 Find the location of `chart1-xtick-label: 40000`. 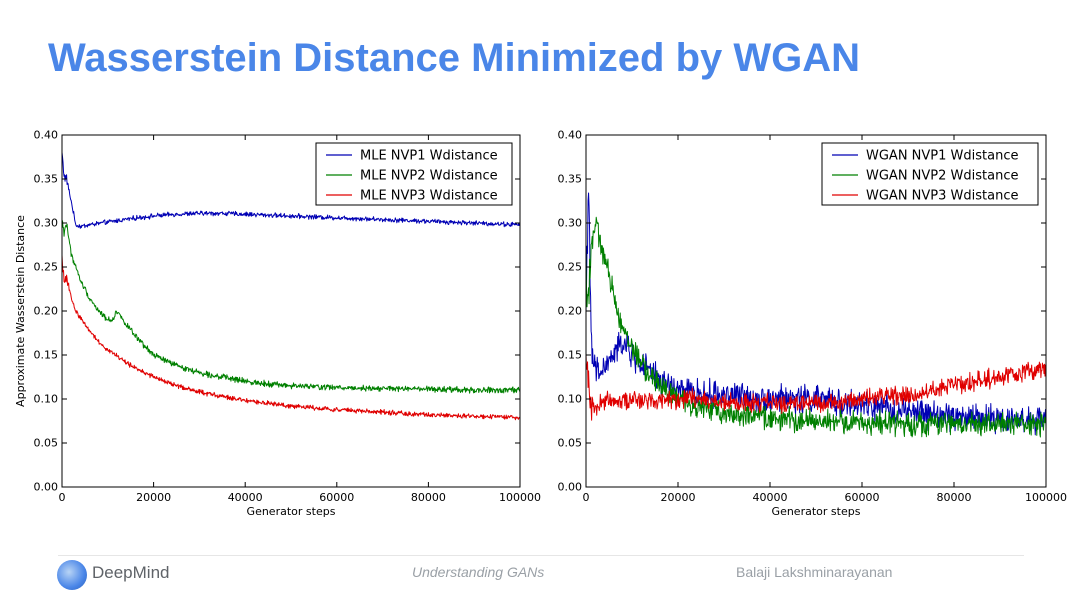

chart1-xtick-label: 40000 is located at coordinates (245, 497).